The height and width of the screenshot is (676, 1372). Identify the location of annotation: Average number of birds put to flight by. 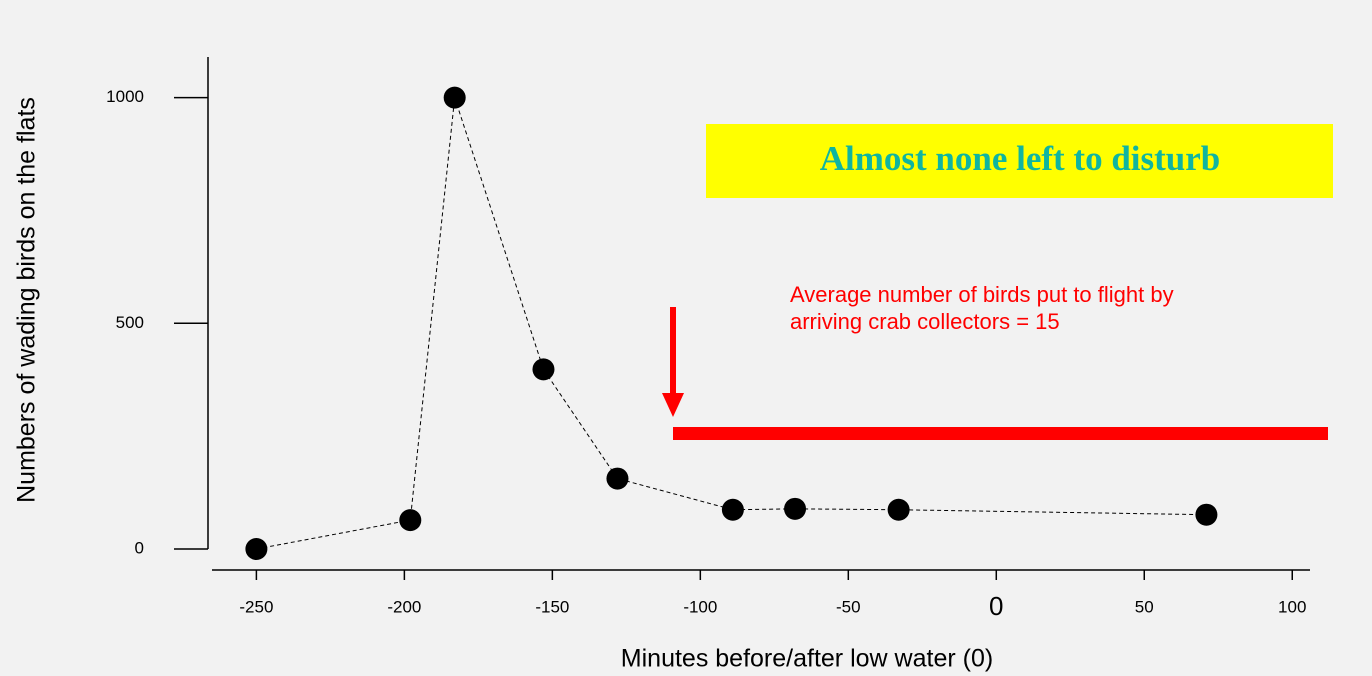
(982, 294).